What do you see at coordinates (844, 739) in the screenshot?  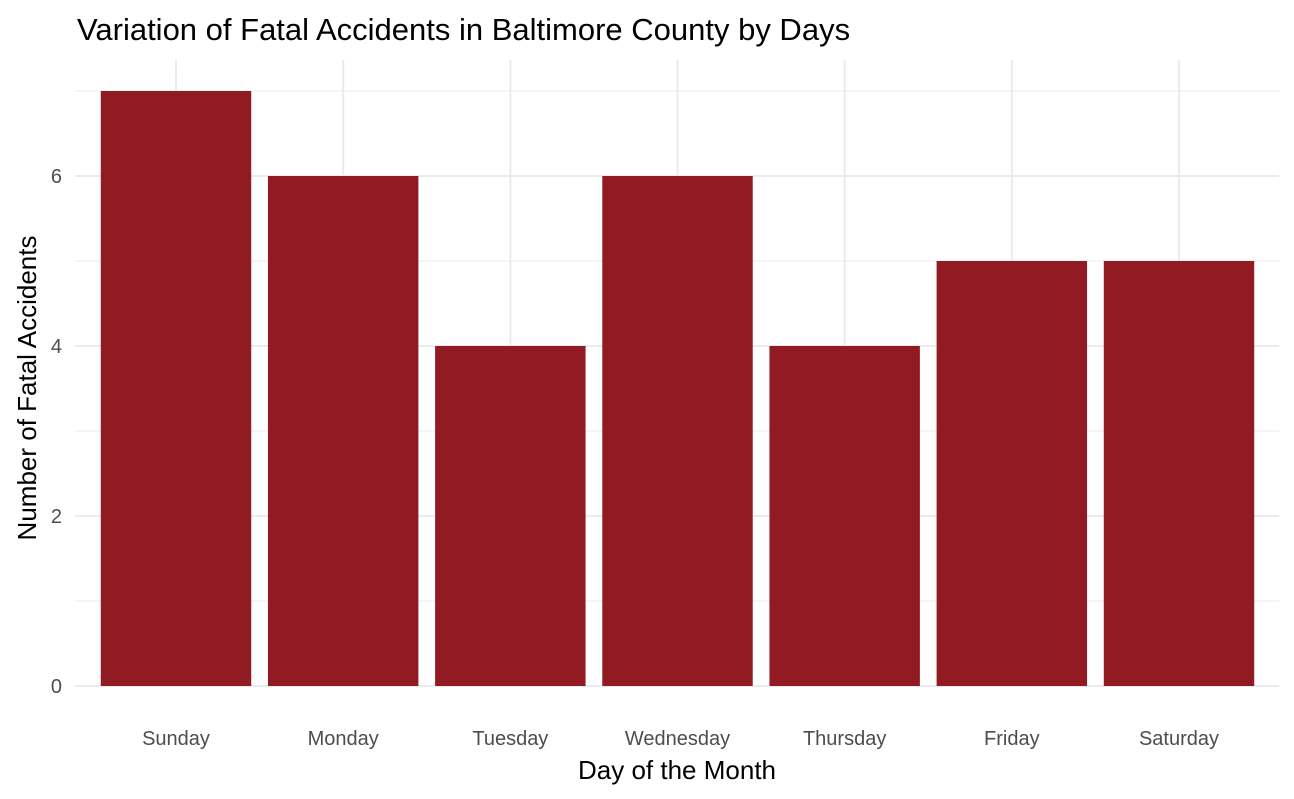 I see `x-tick-label: Thursday` at bounding box center [844, 739].